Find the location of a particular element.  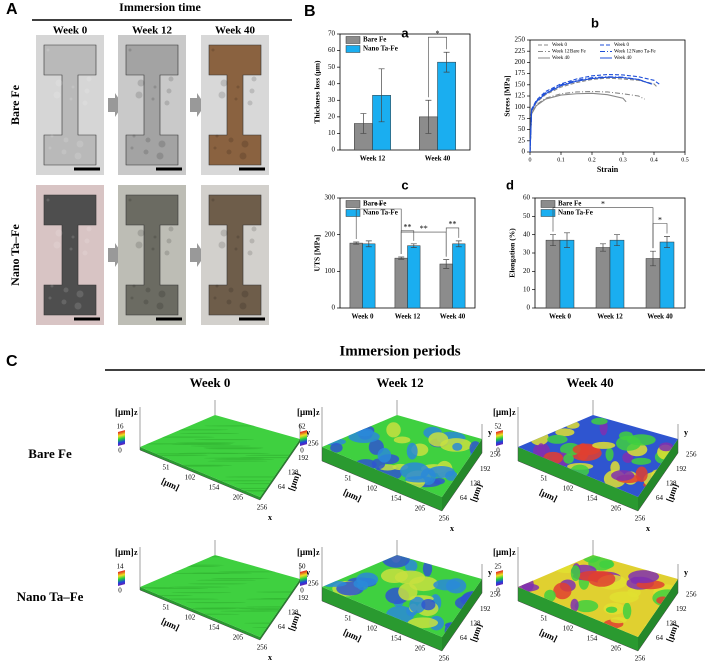

y-tick-label: 60 is located at coordinates (332, 50).